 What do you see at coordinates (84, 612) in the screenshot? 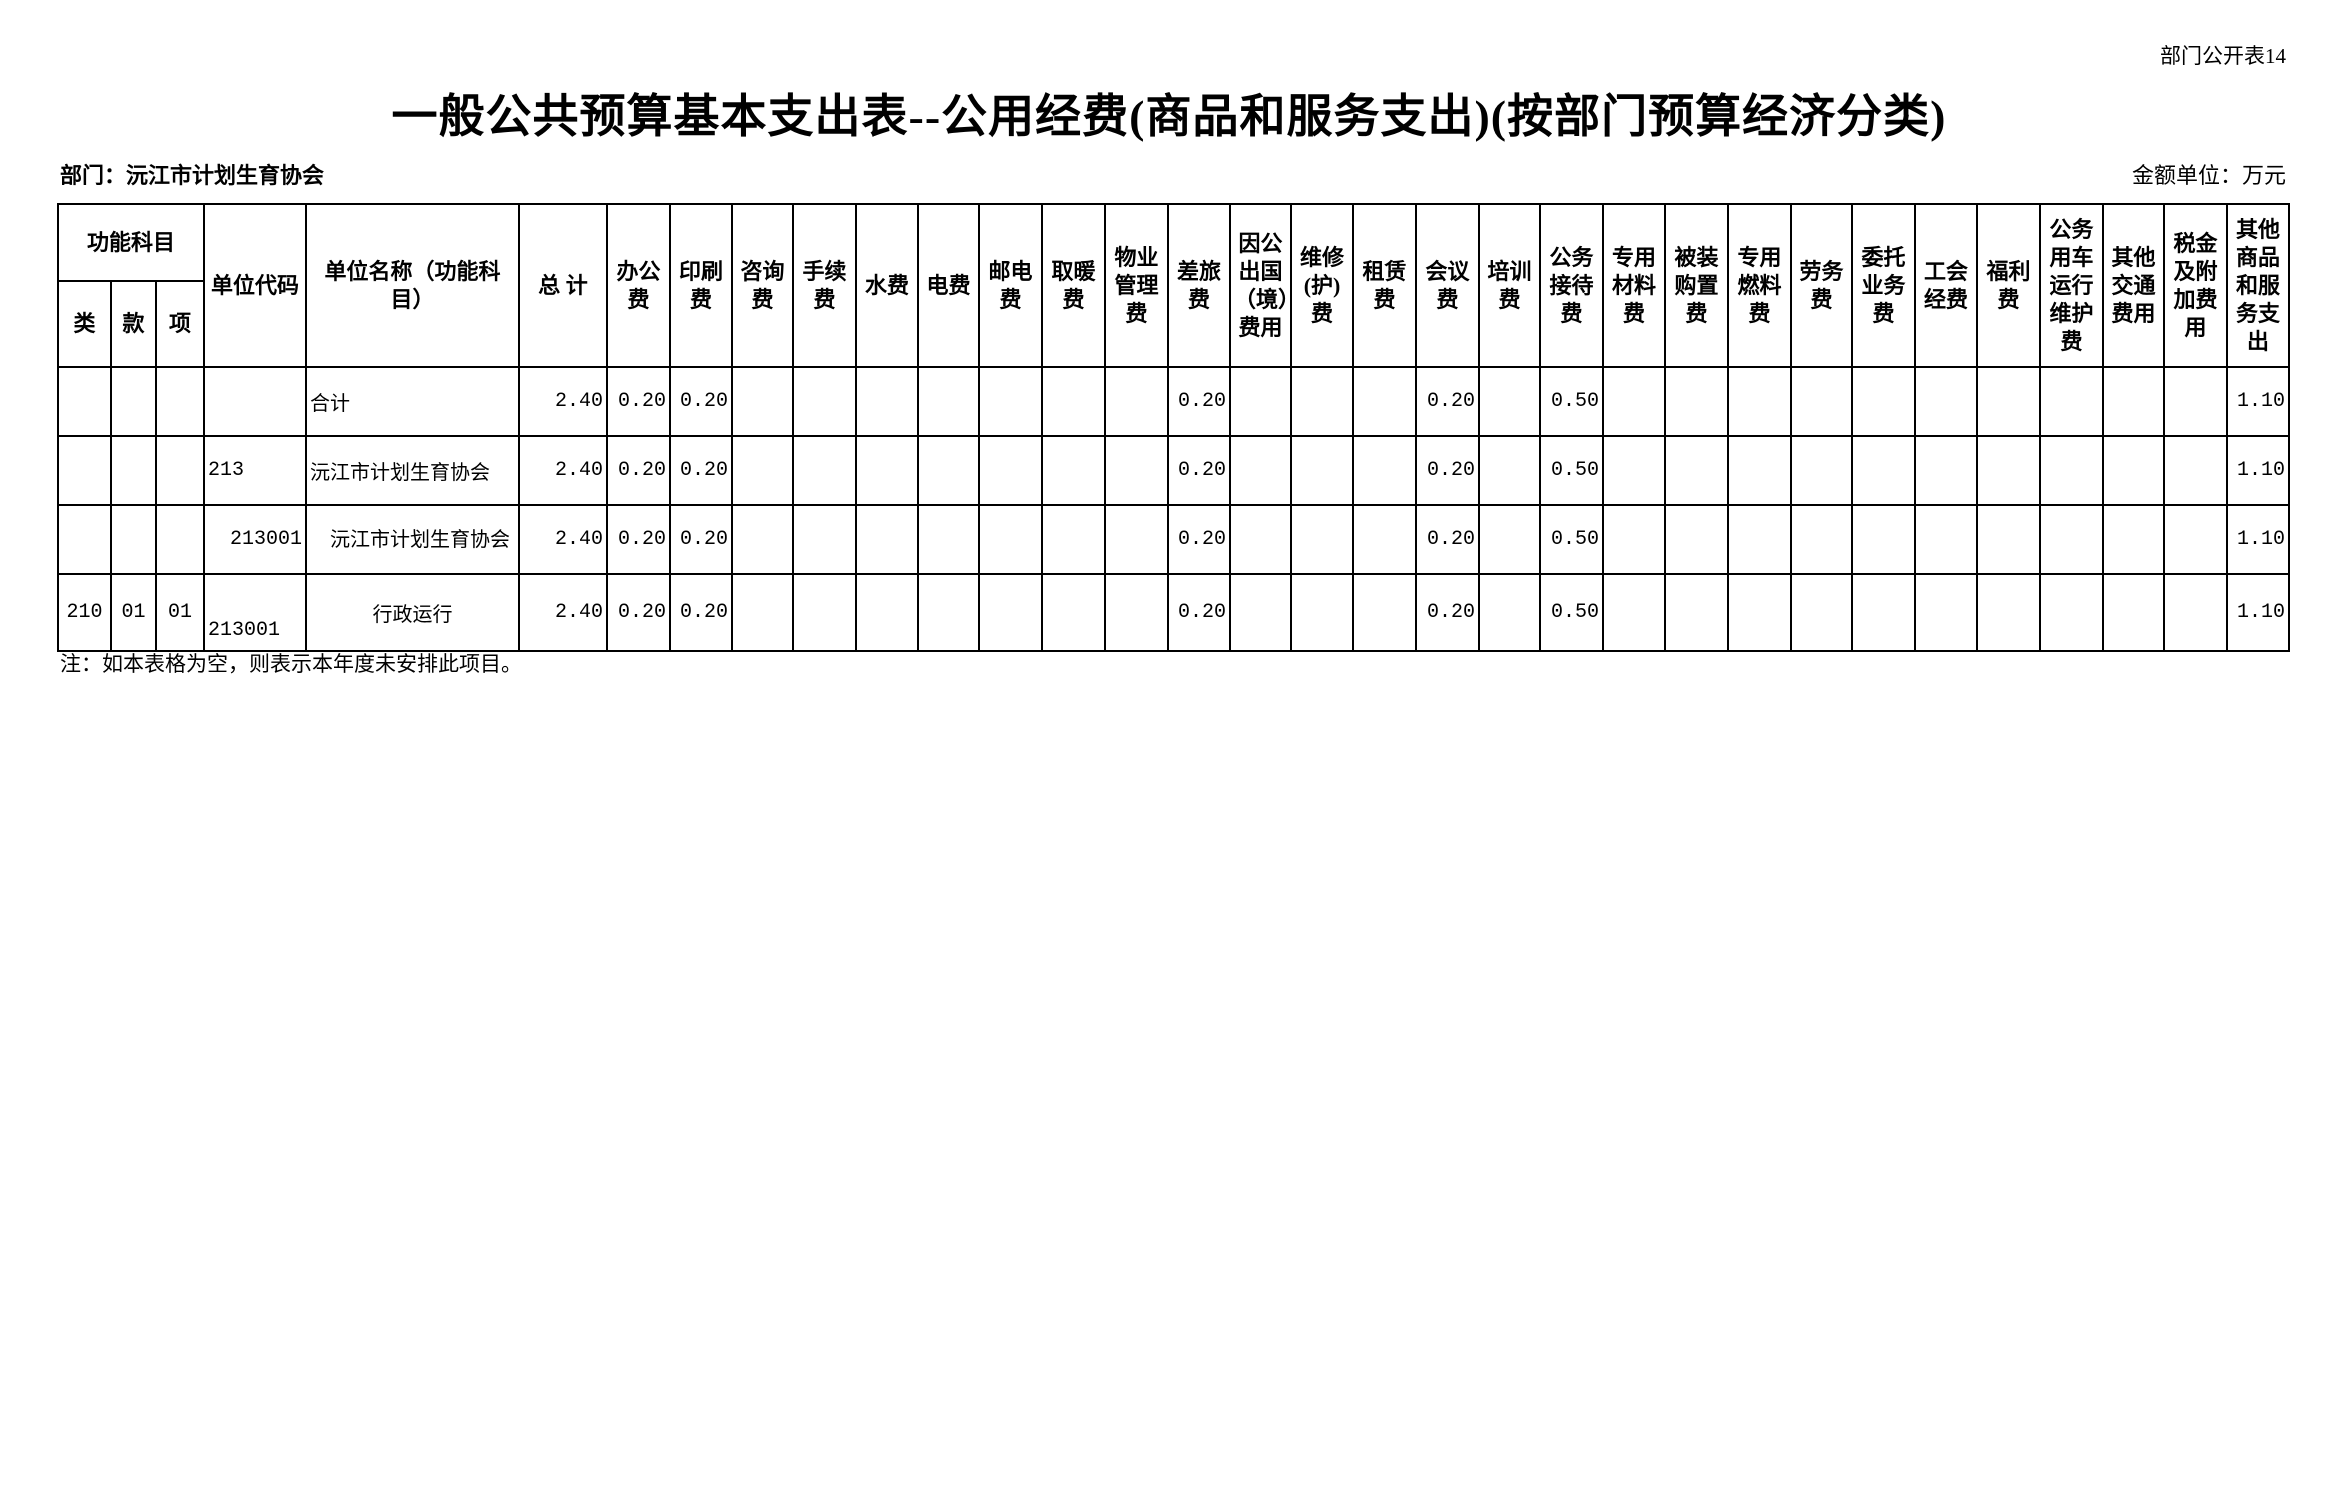
I see `cell-lei: 210` at bounding box center [84, 612].